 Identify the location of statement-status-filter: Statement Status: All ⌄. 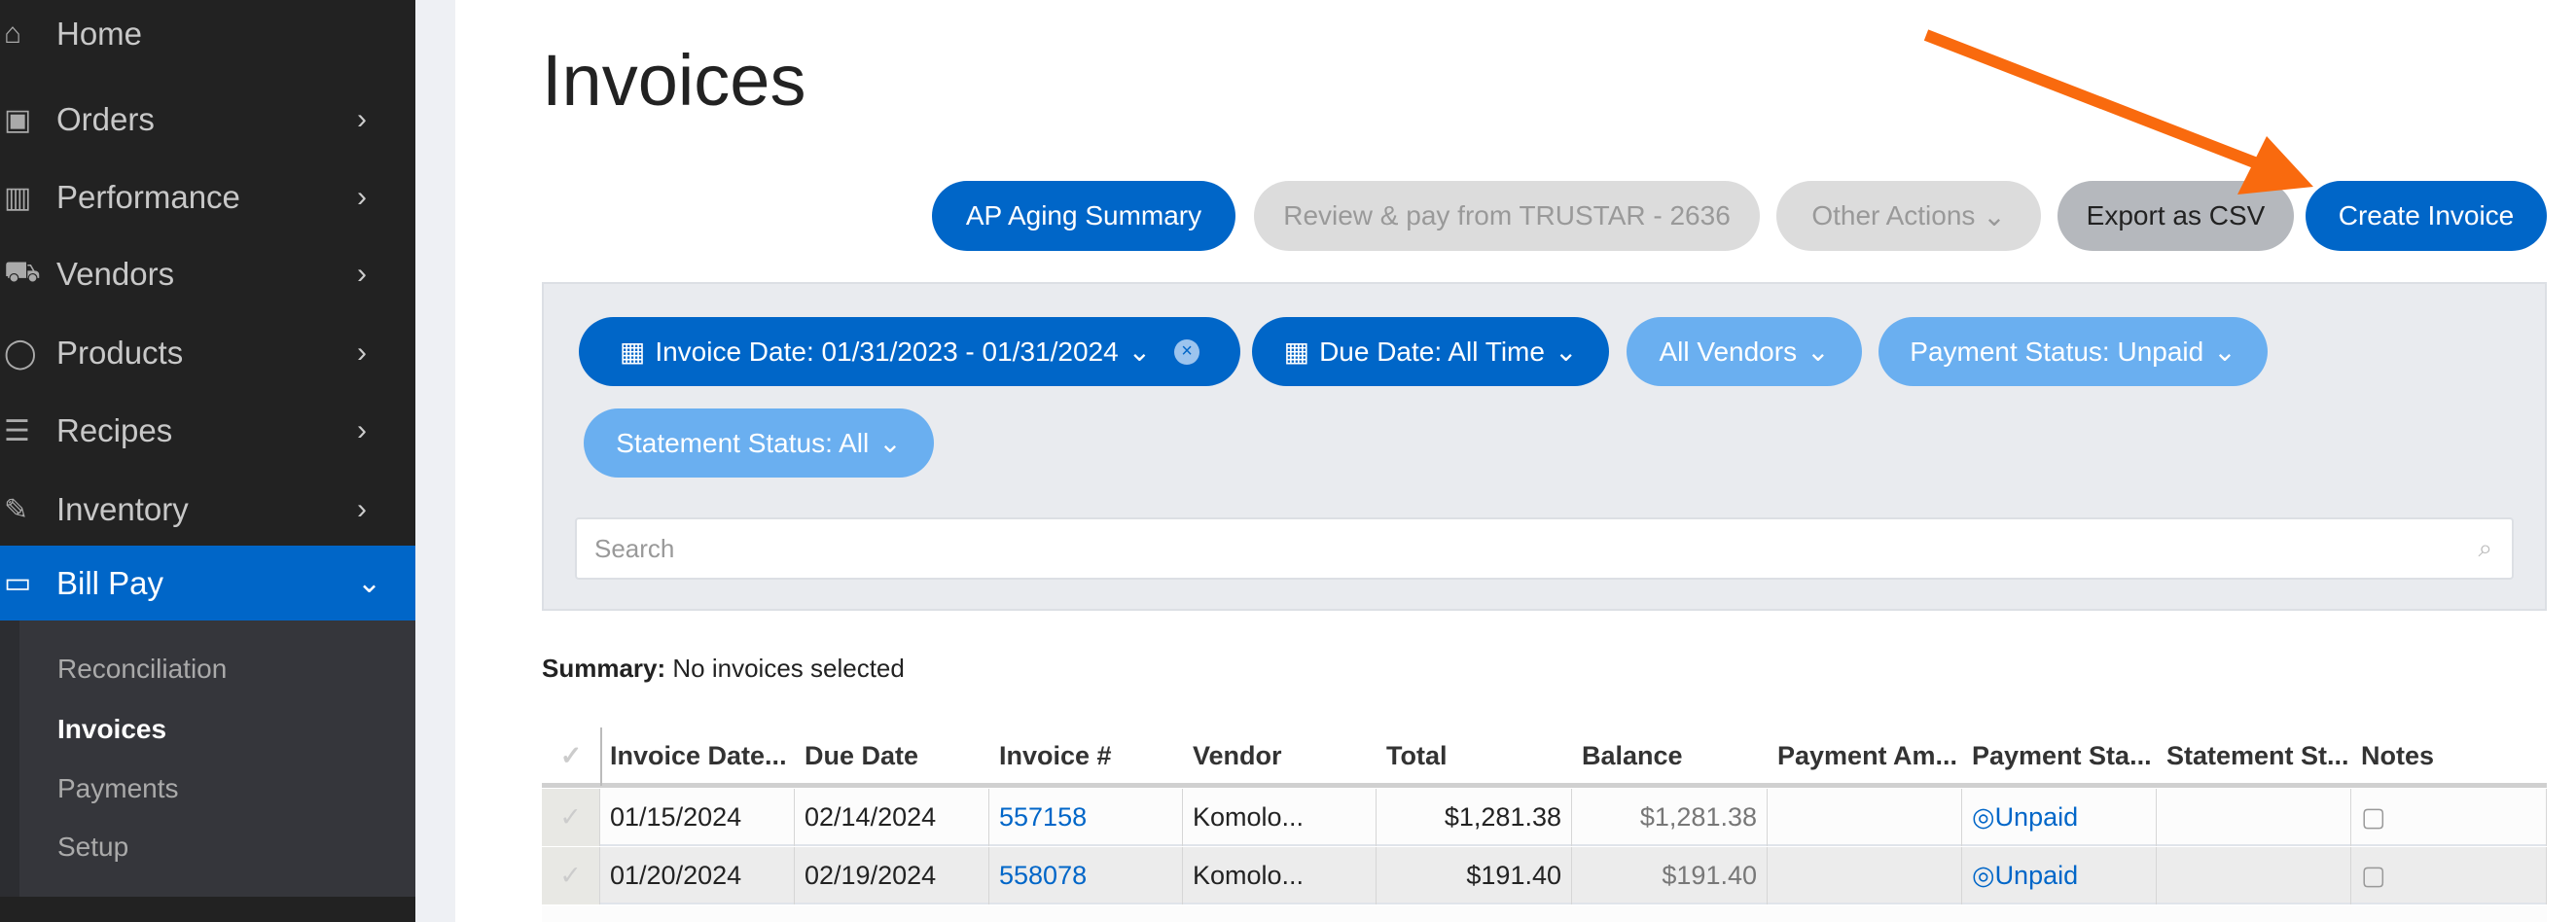
(759, 443).